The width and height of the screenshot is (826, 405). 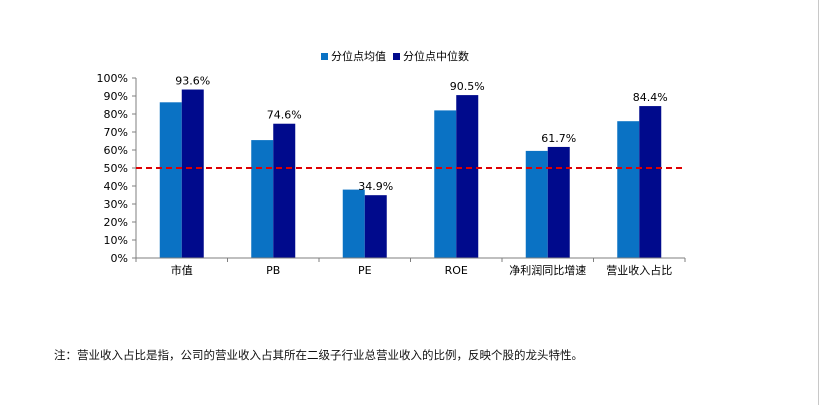 What do you see at coordinates (818, 202) in the screenshot?
I see `page-right-border` at bounding box center [818, 202].